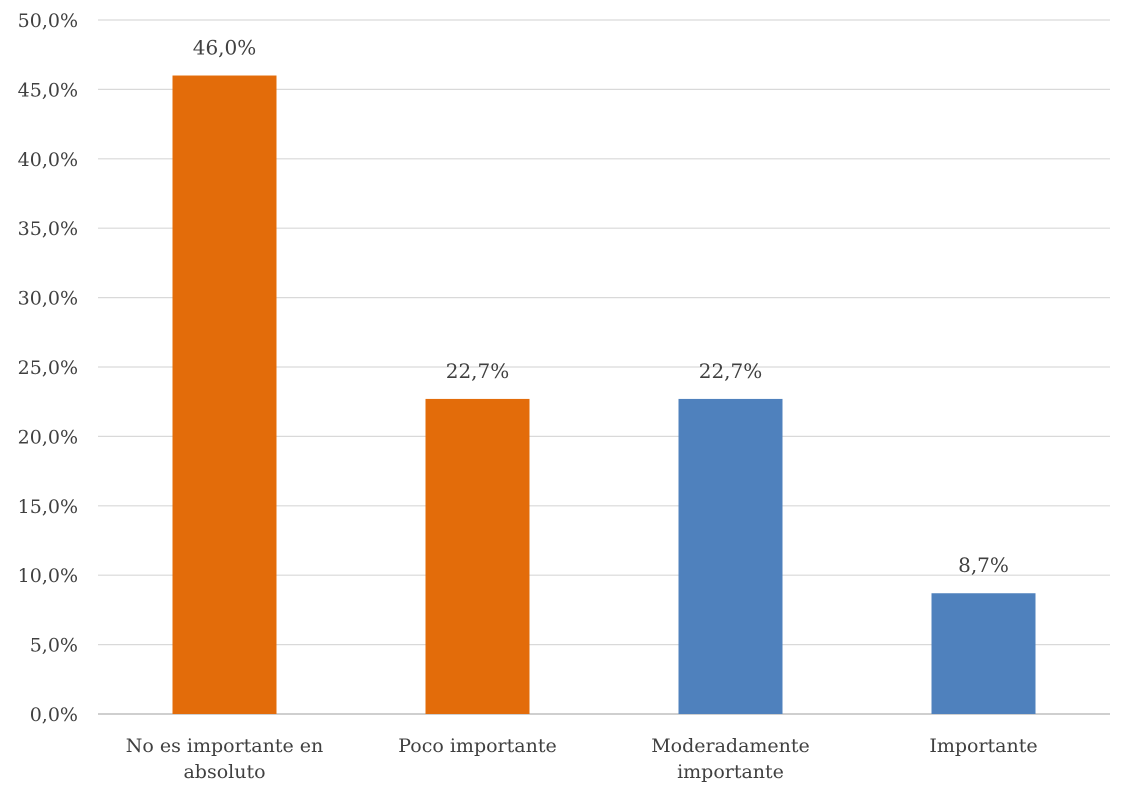  Describe the element at coordinates (48, 507) in the screenshot. I see `y-tick-label: 15,0%` at that location.